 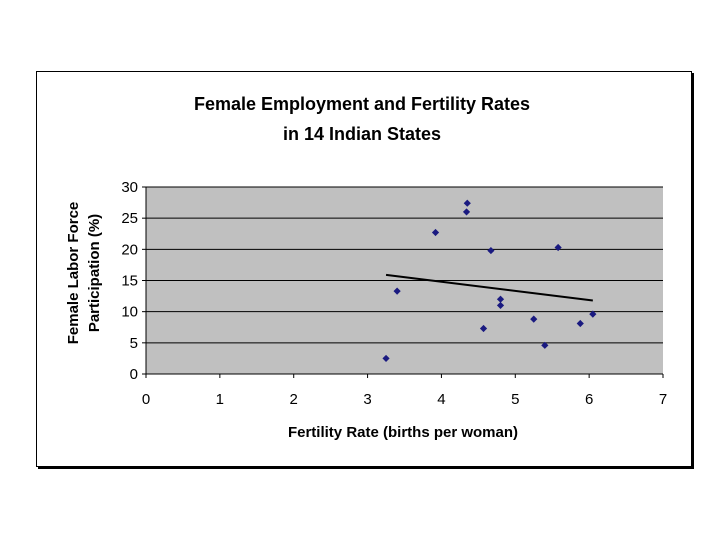 I want to click on x-tick-label-3: 3, so click(x=367, y=399).